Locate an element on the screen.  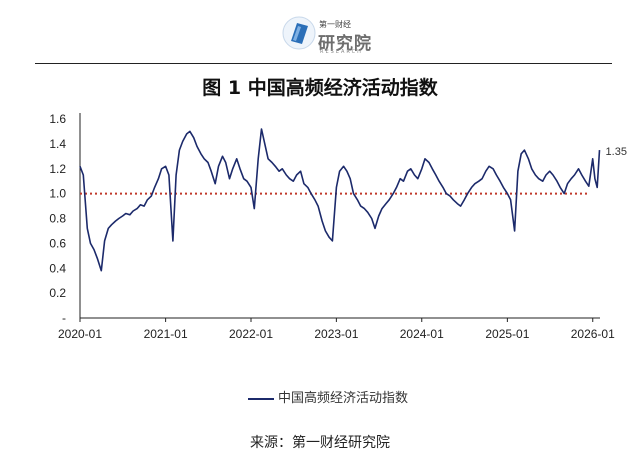
logo-text-top: 第一财经 is located at coordinates (335, 24).